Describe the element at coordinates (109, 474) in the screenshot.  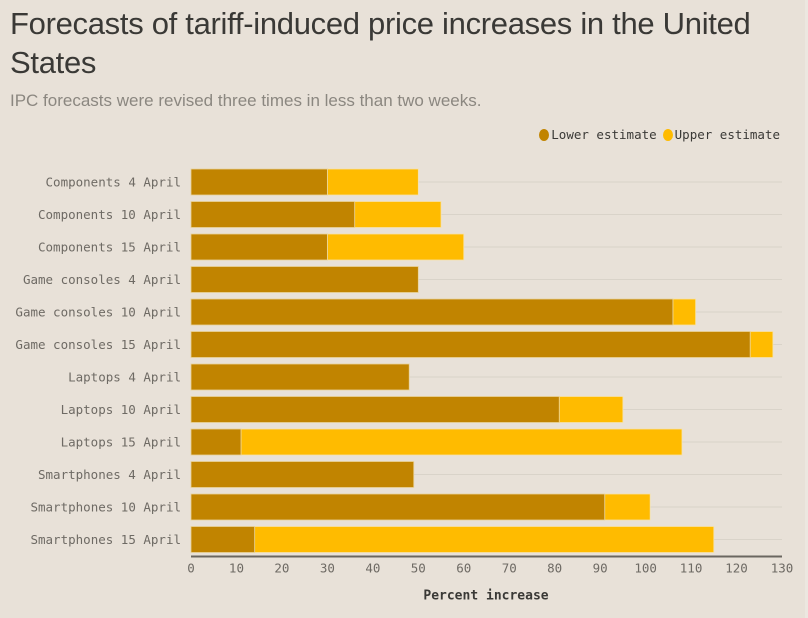
I see `y-axis-label: Smartphones 4 April` at that location.